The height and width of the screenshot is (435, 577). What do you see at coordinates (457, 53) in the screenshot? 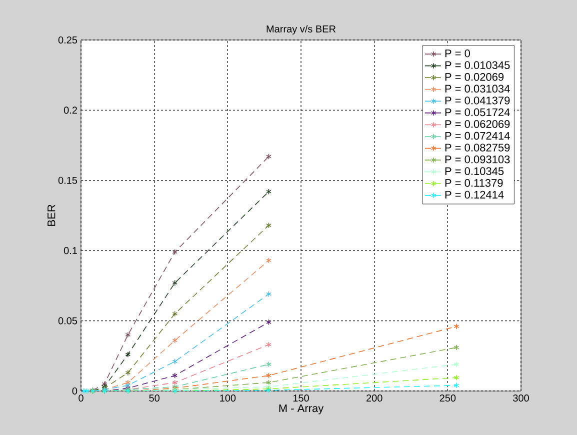
I see `legend-label: P = 0` at bounding box center [457, 53].